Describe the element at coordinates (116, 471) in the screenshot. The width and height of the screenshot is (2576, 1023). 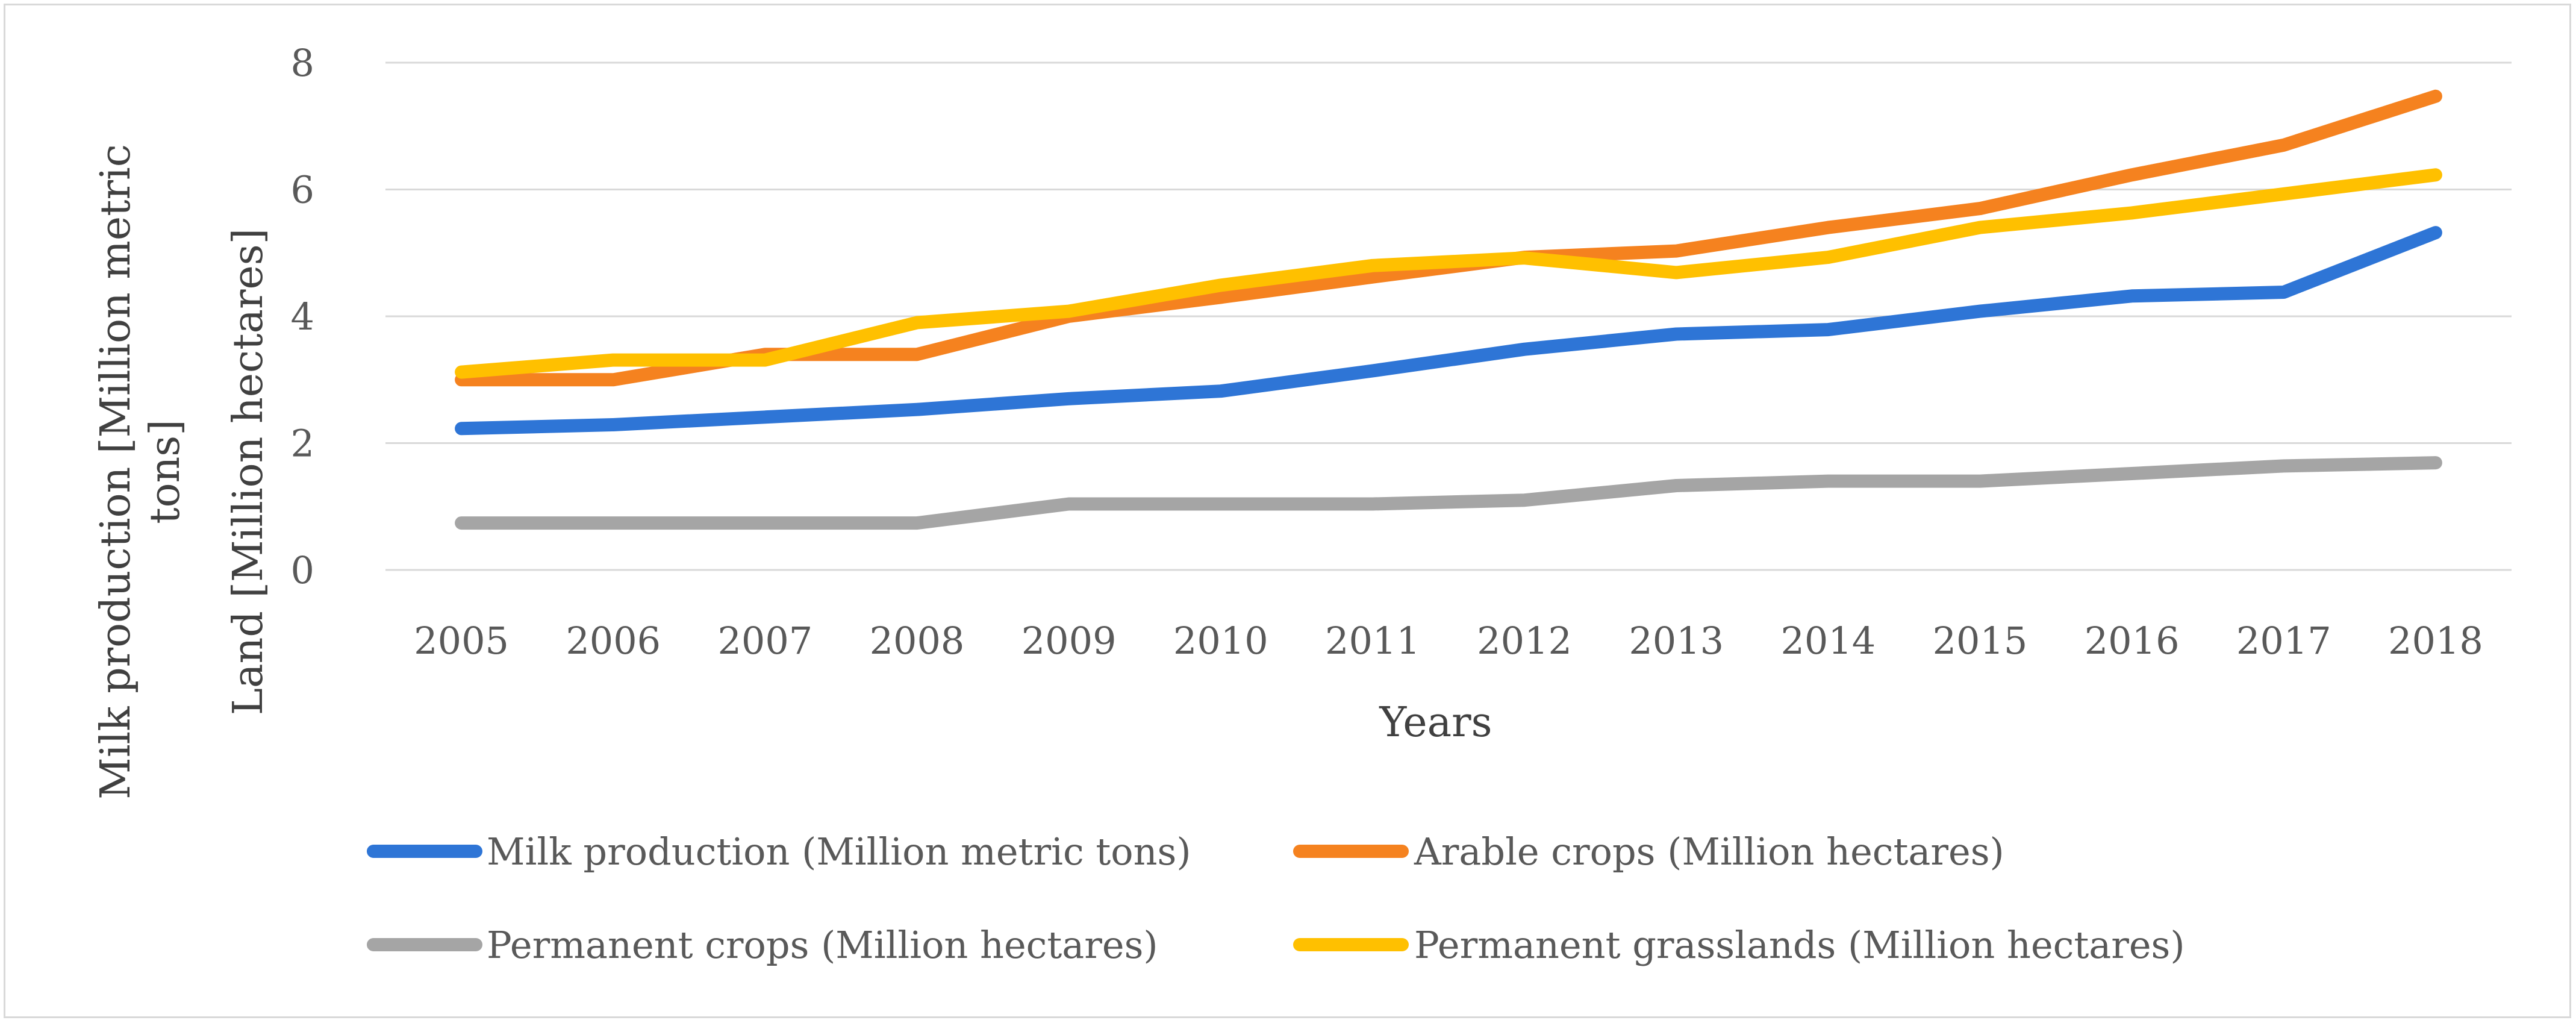
I see `y-axis-title-line-1: Milk production [Million metric` at that location.